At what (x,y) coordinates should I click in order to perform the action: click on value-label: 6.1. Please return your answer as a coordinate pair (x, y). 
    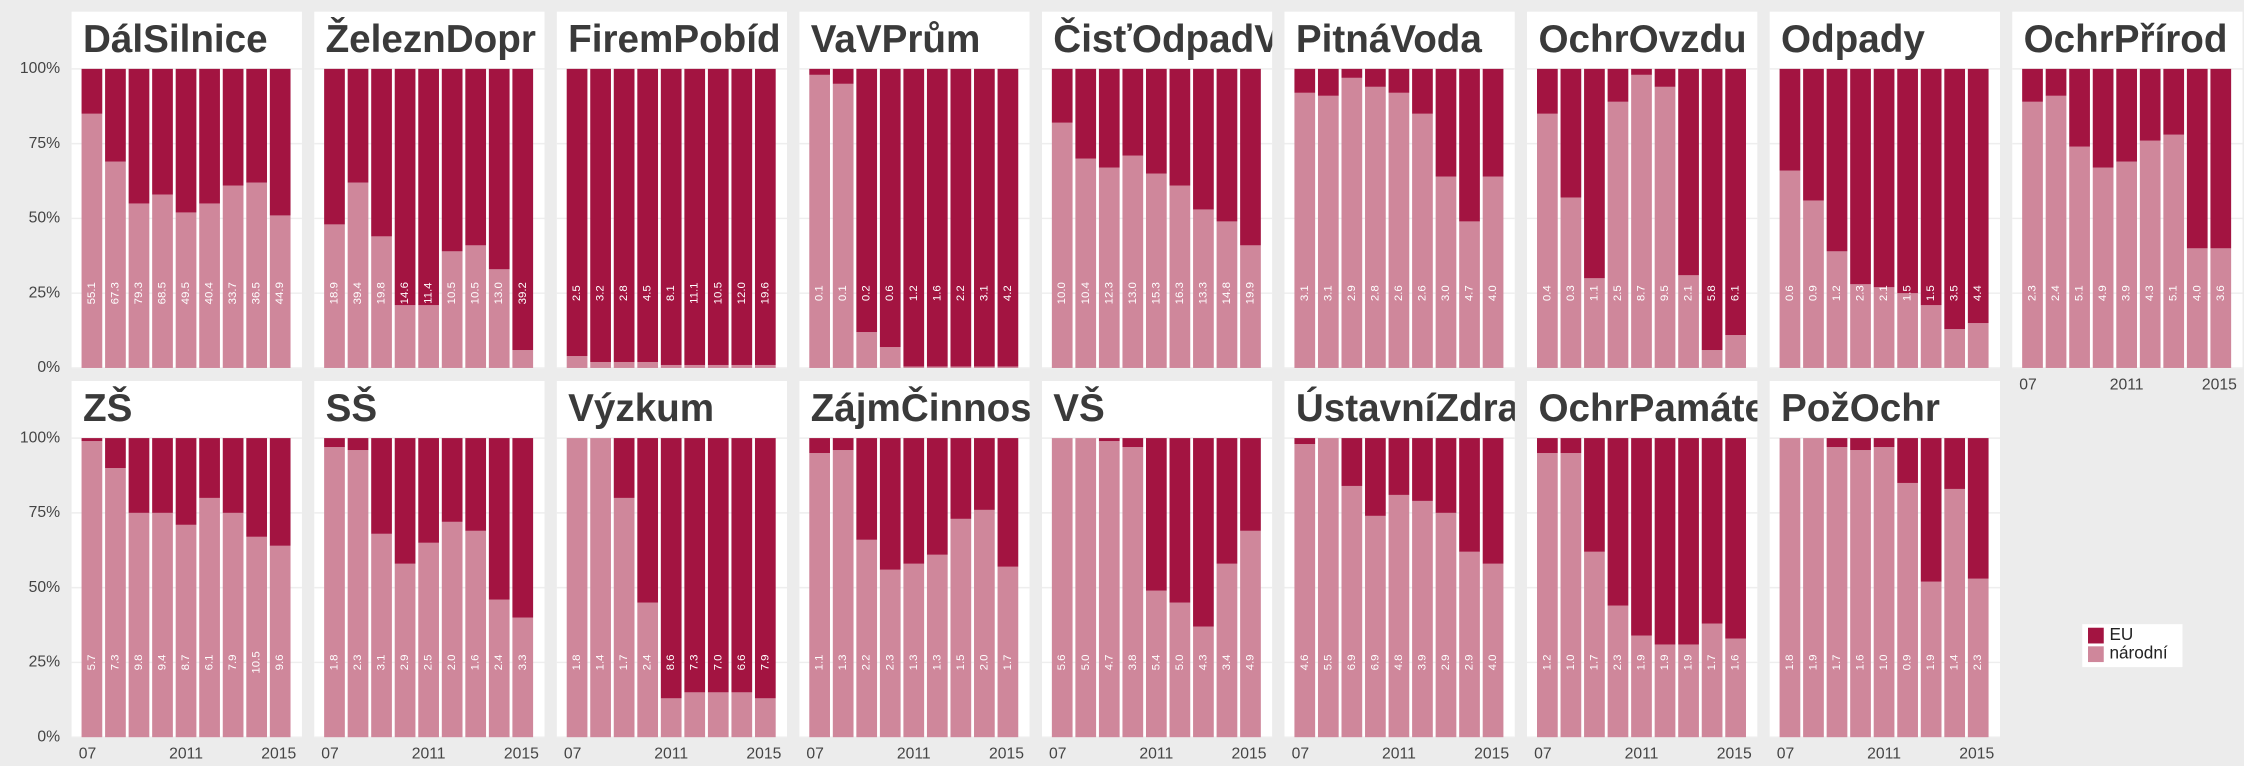
    Looking at the image, I should click on (1736, 293).